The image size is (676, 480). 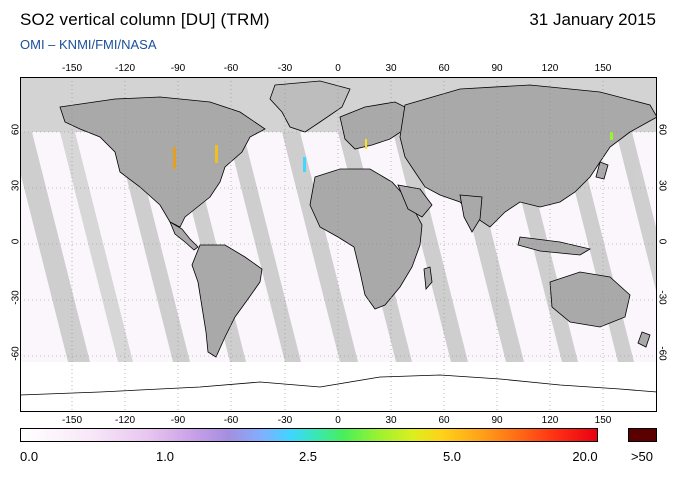 I want to click on lon-tick-top: 0, so click(x=338, y=68).